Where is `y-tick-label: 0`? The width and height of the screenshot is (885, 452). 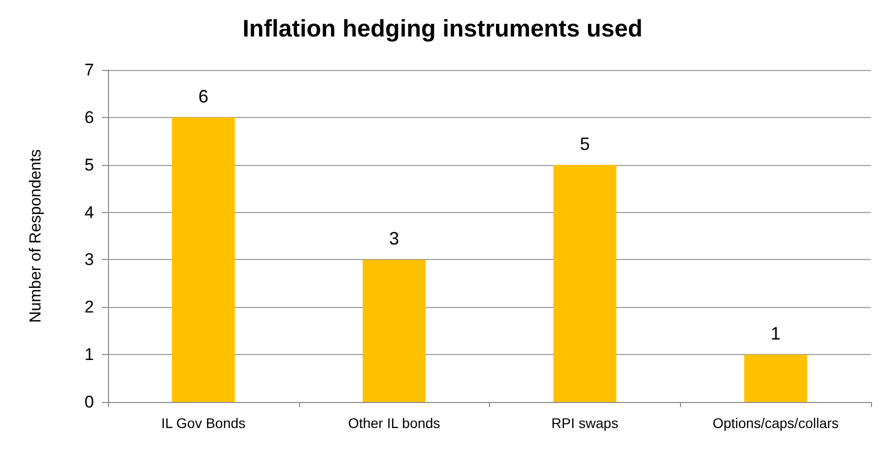
y-tick-label: 0 is located at coordinates (89, 402).